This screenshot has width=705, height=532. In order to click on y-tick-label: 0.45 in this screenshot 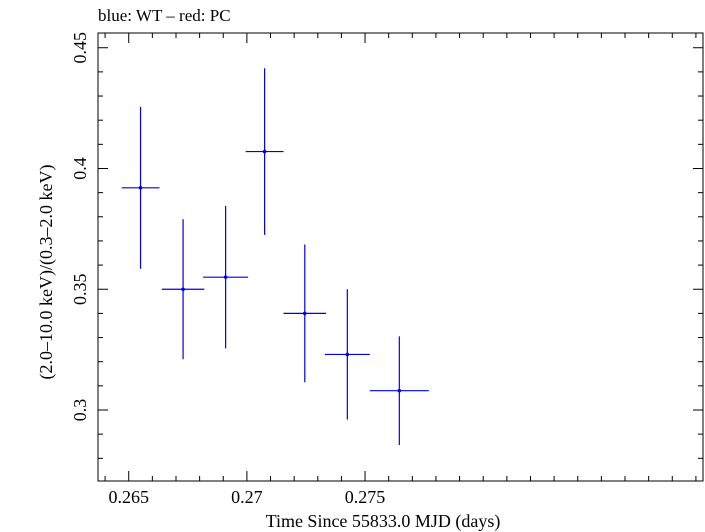, I will do `click(80, 48)`.